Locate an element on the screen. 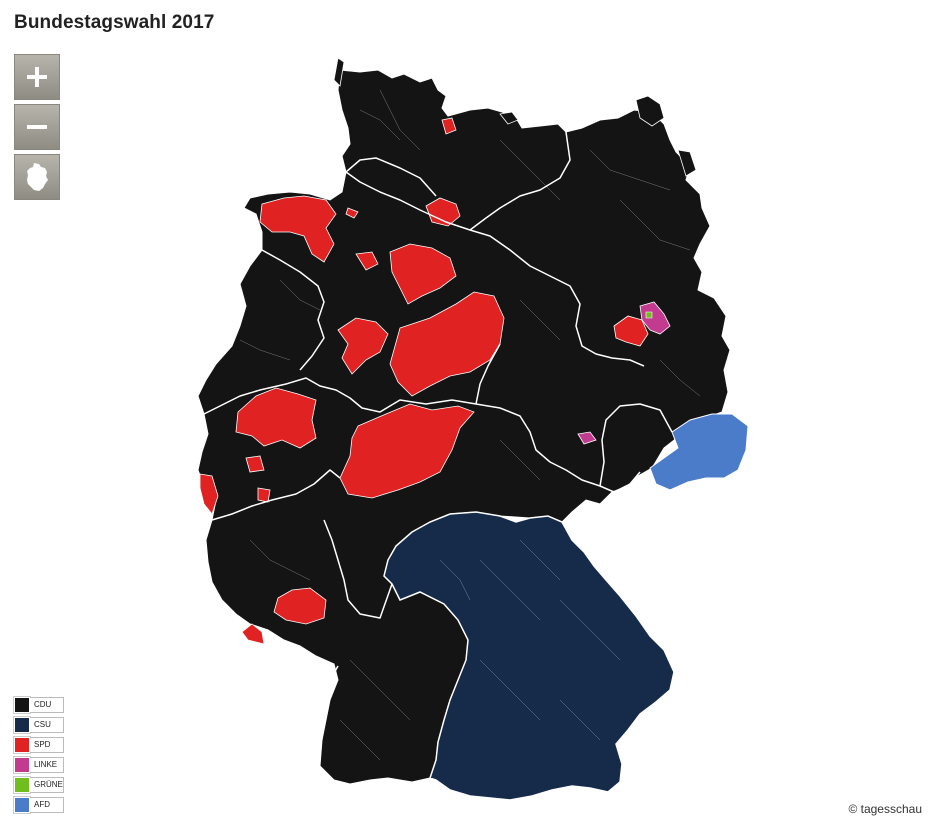 The image size is (936, 835). map-legend: CDU CSU SPD LINKE GRÜNE AFD is located at coordinates (38, 756).